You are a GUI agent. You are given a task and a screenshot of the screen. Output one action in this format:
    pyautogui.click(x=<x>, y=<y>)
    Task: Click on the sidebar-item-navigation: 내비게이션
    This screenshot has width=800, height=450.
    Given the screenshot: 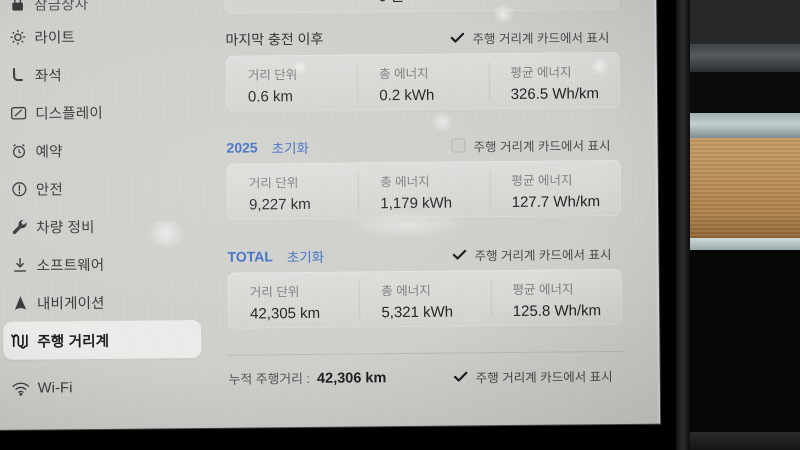 What is the action you would take?
    pyautogui.click(x=102, y=302)
    